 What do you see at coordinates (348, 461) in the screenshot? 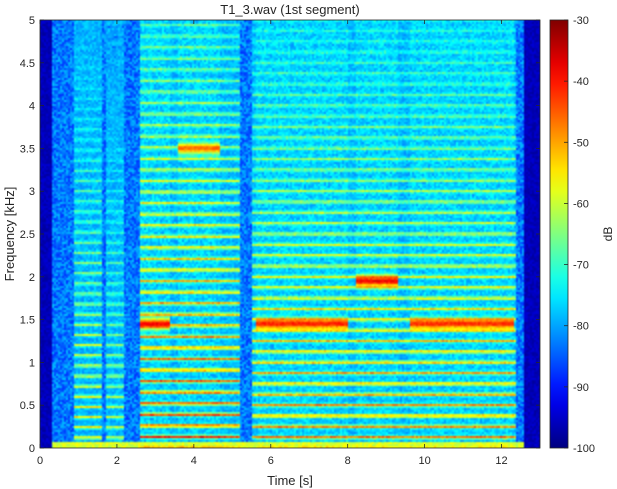
I see `x-tick-label: 8` at bounding box center [348, 461].